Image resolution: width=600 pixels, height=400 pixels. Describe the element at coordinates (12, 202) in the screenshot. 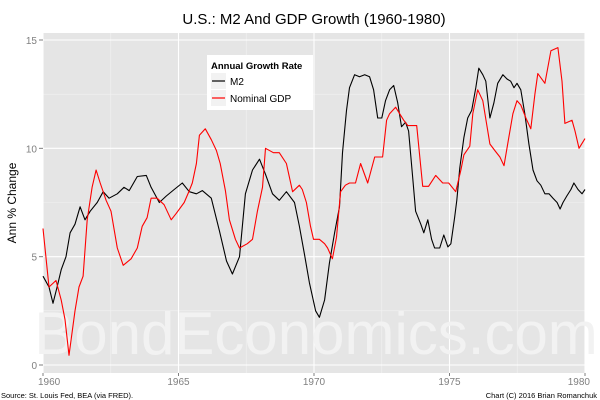

I see `y-axis-label: Ann % Change` at that location.